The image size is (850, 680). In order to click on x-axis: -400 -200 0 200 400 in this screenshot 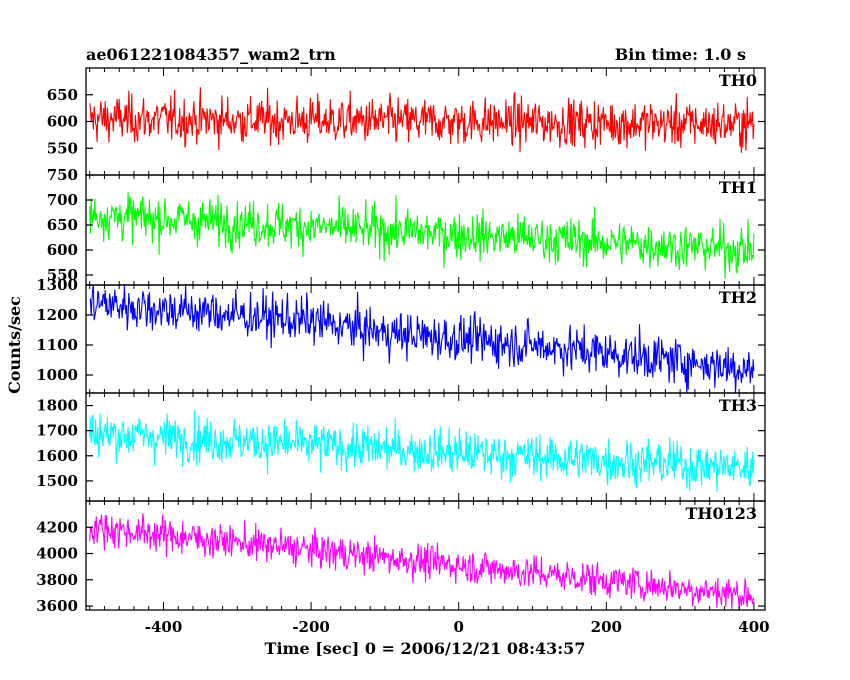, I will do `click(457, 627)`.